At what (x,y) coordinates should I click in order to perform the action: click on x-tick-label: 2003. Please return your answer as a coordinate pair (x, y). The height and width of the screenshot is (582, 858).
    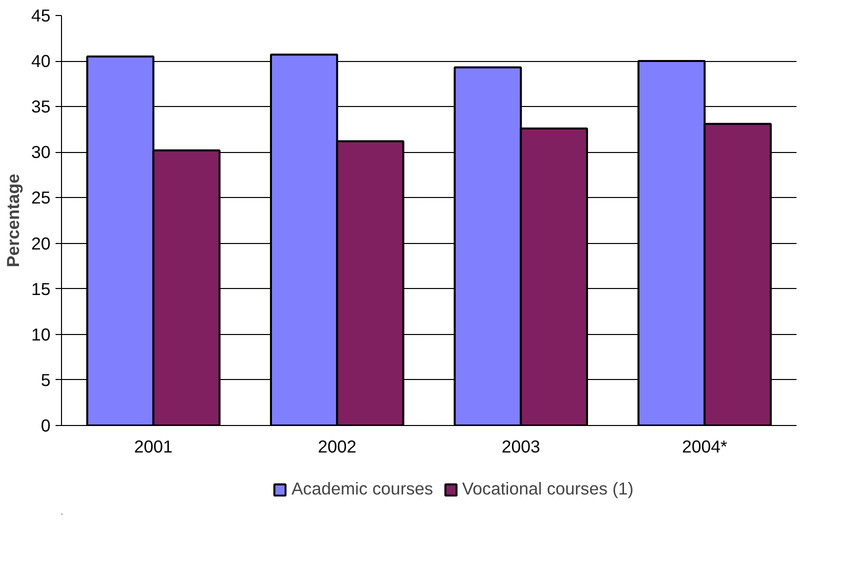
    Looking at the image, I should click on (521, 446).